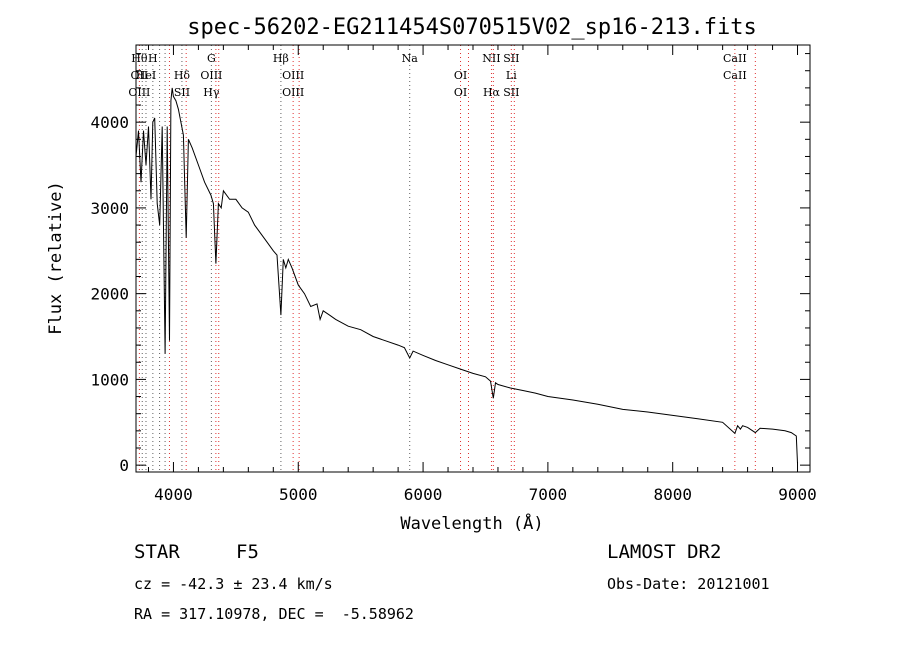 The width and height of the screenshot is (900, 650). What do you see at coordinates (293, 92) in the screenshot?
I see `line-label-bot-13: OIII` at bounding box center [293, 92].